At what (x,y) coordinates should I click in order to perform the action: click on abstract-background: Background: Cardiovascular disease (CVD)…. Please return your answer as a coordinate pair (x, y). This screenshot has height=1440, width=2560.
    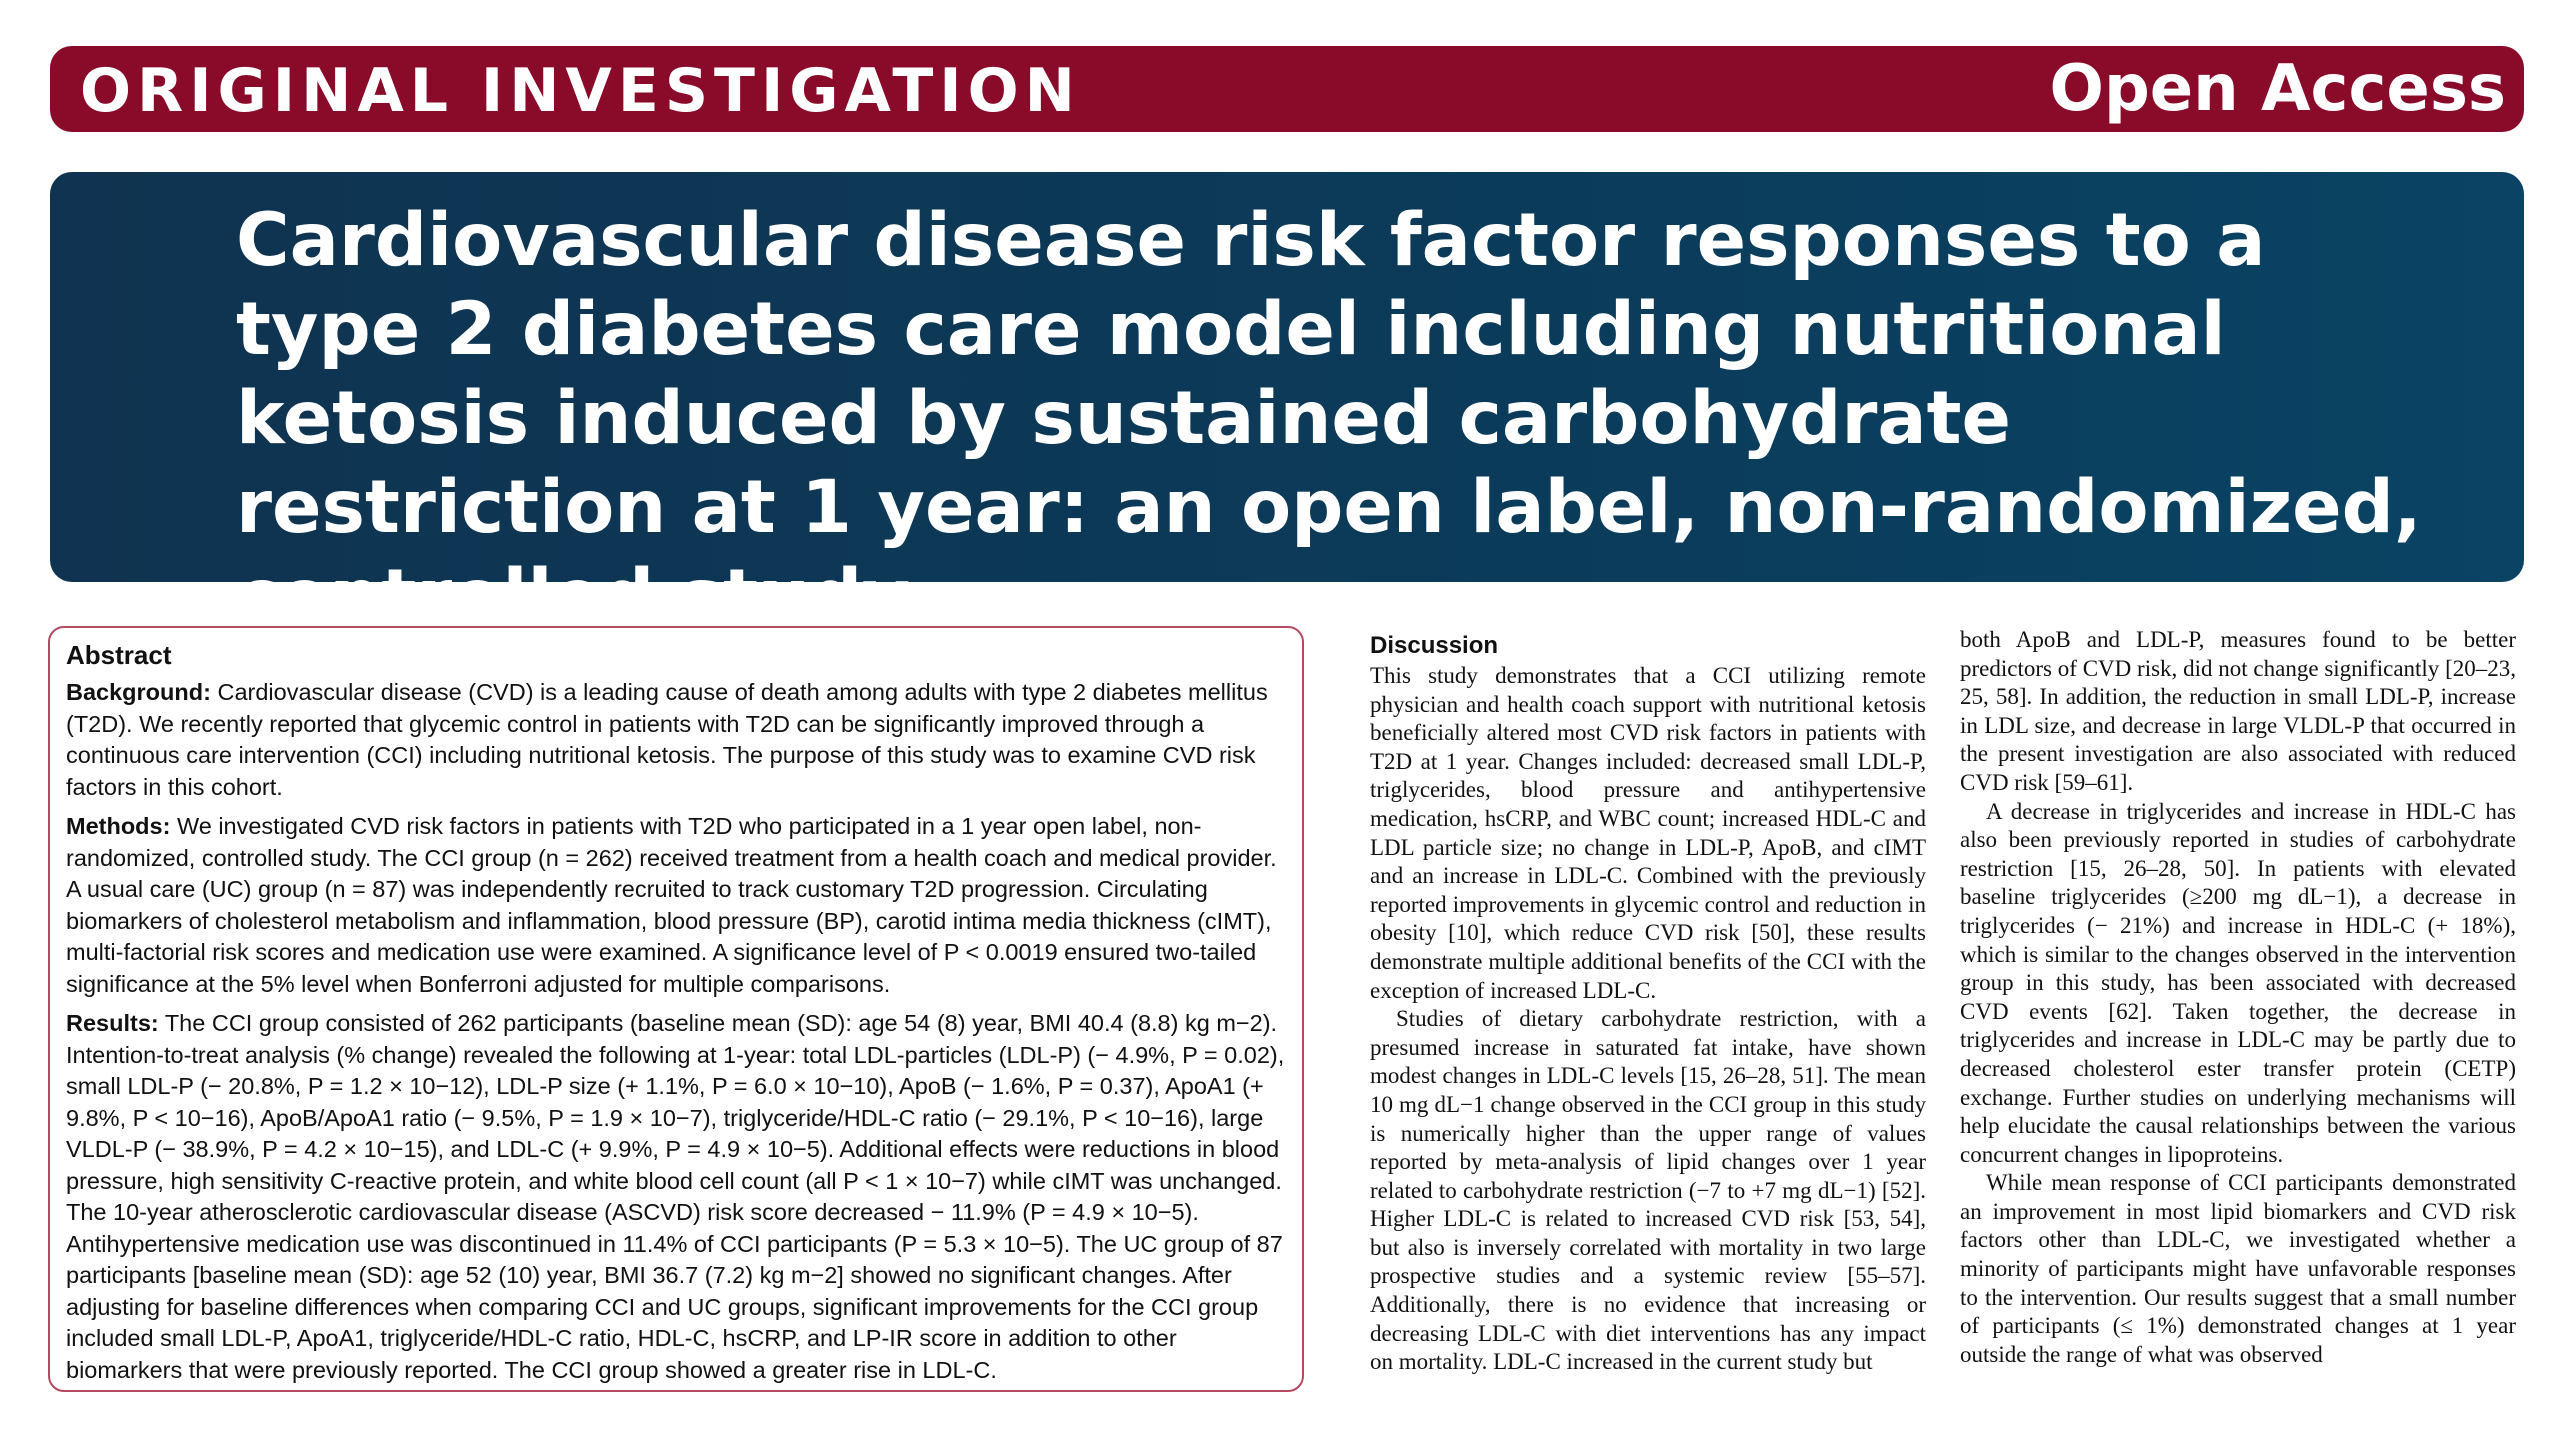
    Looking at the image, I should click on (676, 740).